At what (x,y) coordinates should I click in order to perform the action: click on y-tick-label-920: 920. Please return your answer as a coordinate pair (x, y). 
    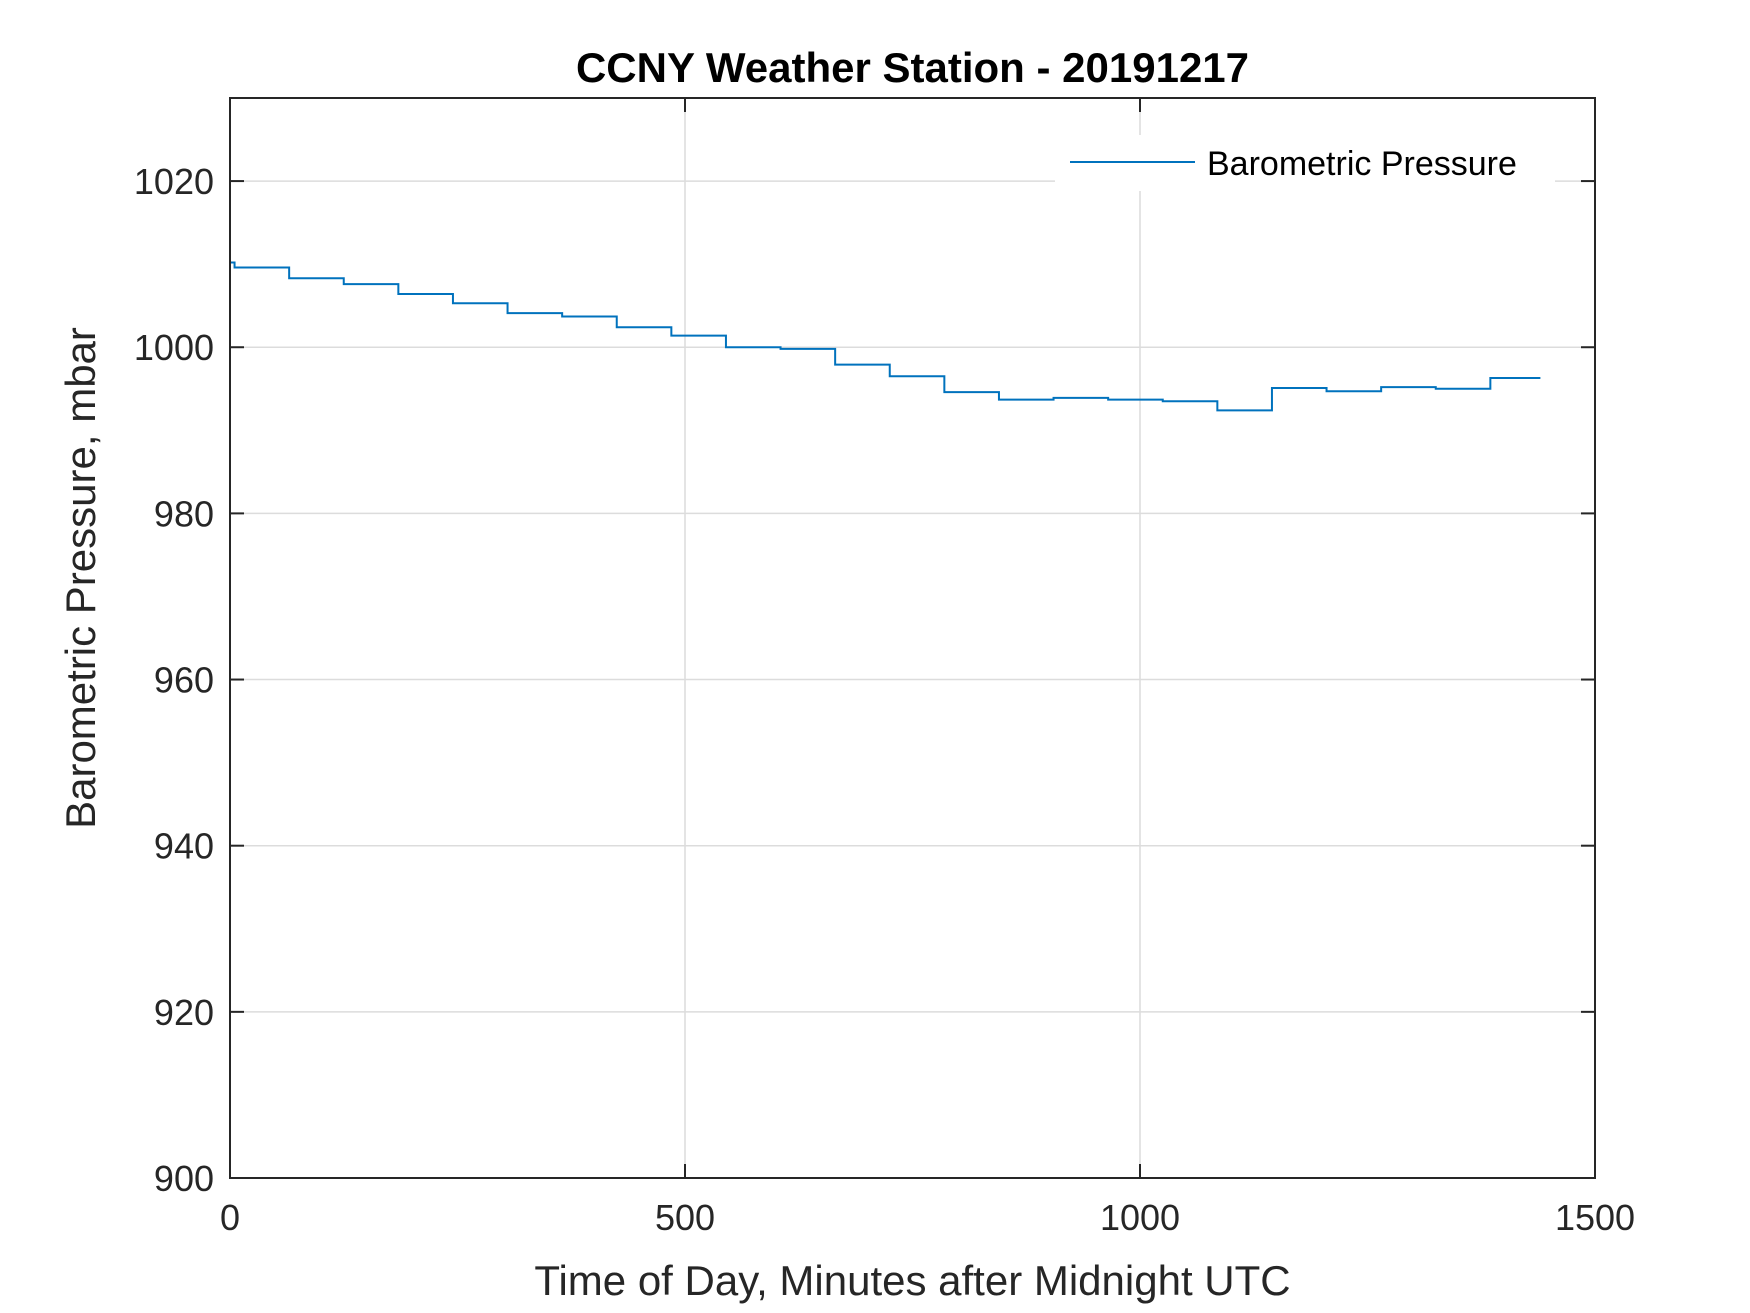
    Looking at the image, I should click on (184, 1012).